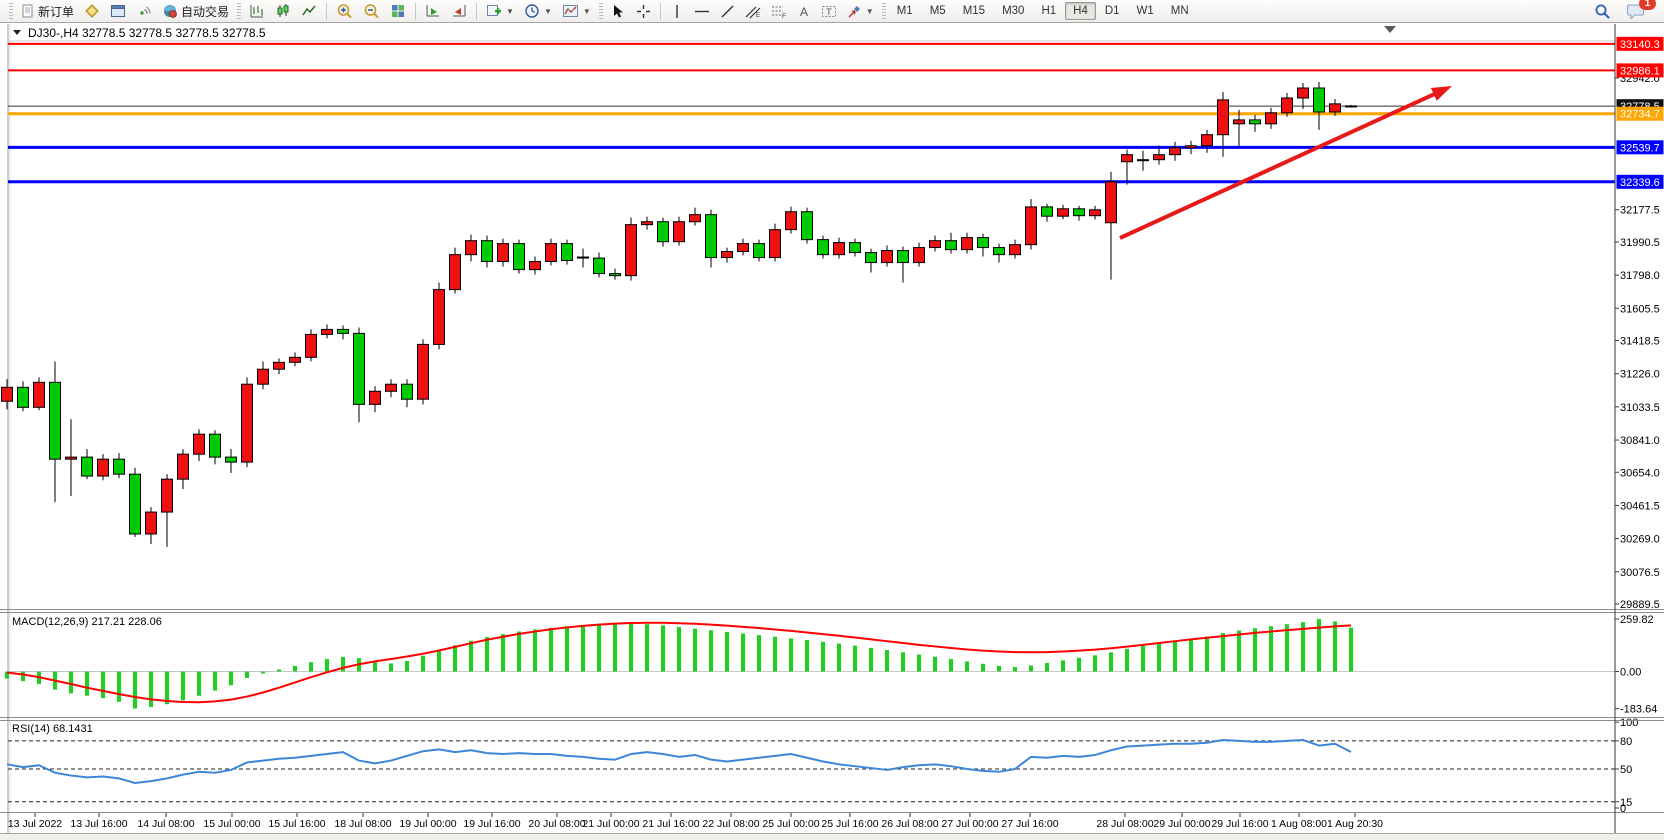 The height and width of the screenshot is (840, 1664). I want to click on timeframe-button-M1: M1, so click(904, 11).